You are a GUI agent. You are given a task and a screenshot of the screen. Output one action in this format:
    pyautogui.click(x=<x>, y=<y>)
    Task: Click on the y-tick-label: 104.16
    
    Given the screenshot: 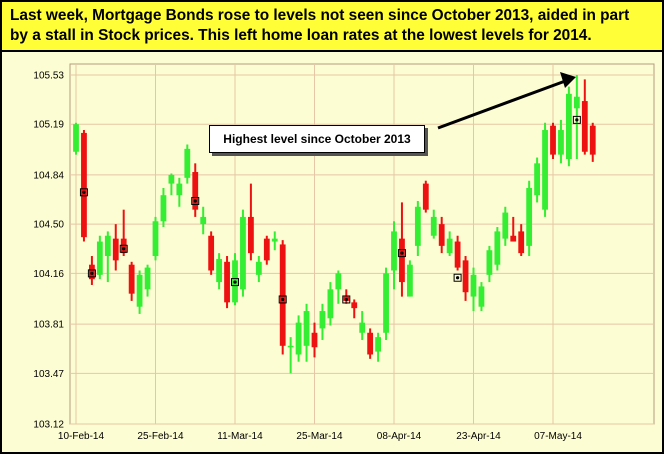 What is the action you would take?
    pyautogui.click(x=48, y=274)
    